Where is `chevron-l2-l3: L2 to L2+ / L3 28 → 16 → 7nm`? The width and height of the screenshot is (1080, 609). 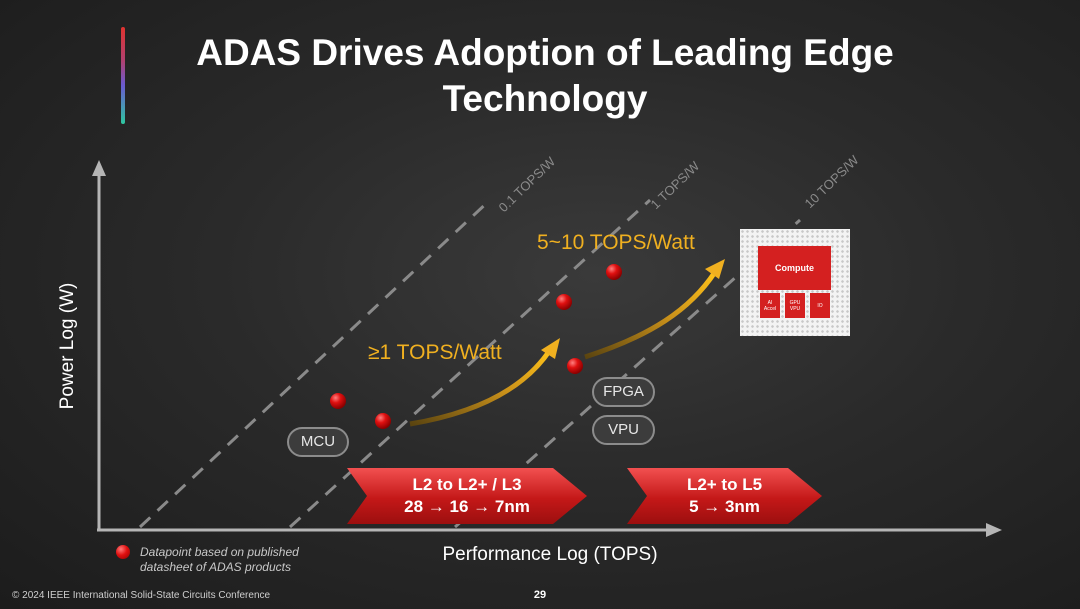
chevron-l2-l3: L2 to L2+ / L3 28 → 16 → 7nm is located at coordinates (467, 496).